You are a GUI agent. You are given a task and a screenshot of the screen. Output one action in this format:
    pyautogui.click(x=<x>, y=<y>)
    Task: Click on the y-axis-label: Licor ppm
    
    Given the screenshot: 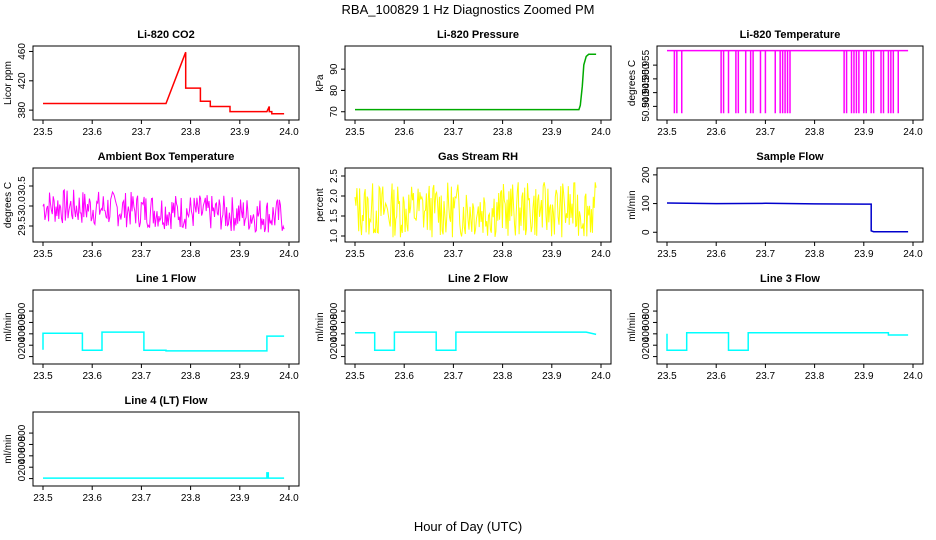 What is the action you would take?
    pyautogui.click(x=8, y=83)
    